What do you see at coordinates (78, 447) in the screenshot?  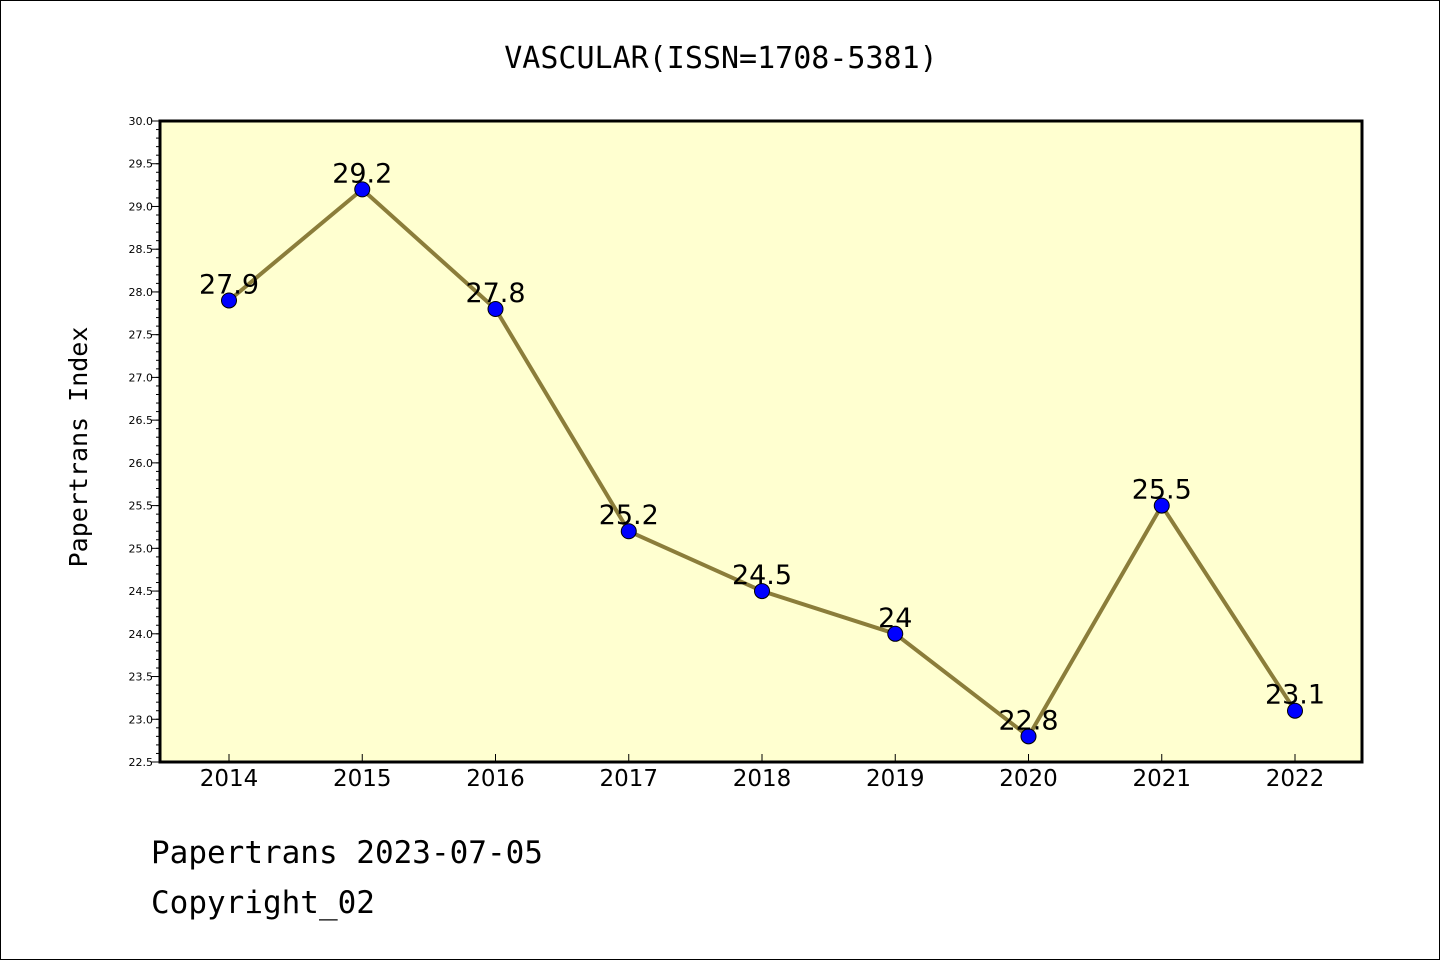 I see `y-axis-label: Papertrans Index` at bounding box center [78, 447].